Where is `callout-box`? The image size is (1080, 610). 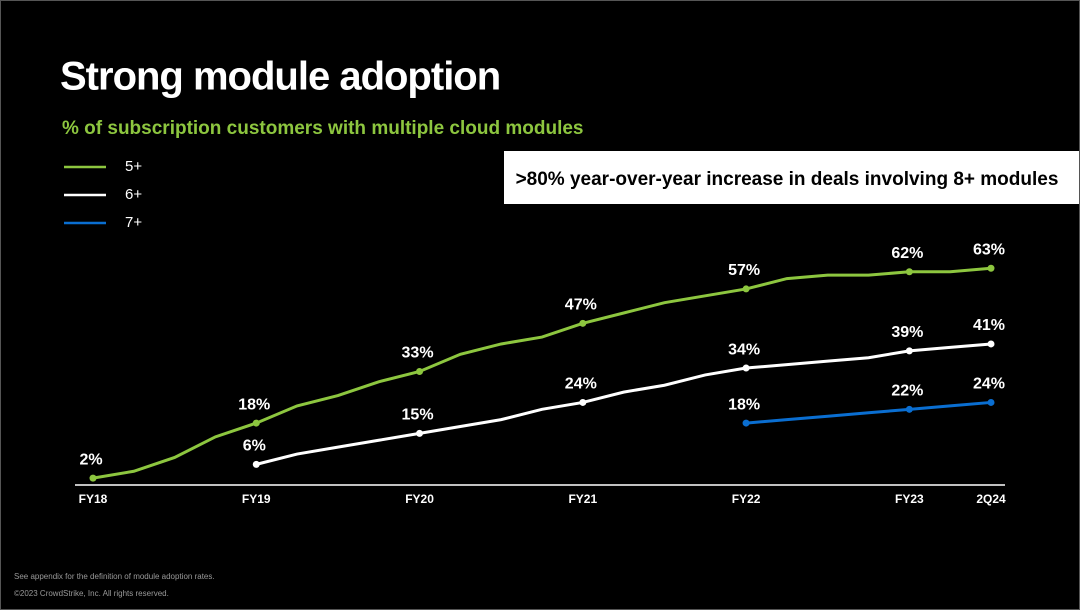
callout-box is located at coordinates (791, 177).